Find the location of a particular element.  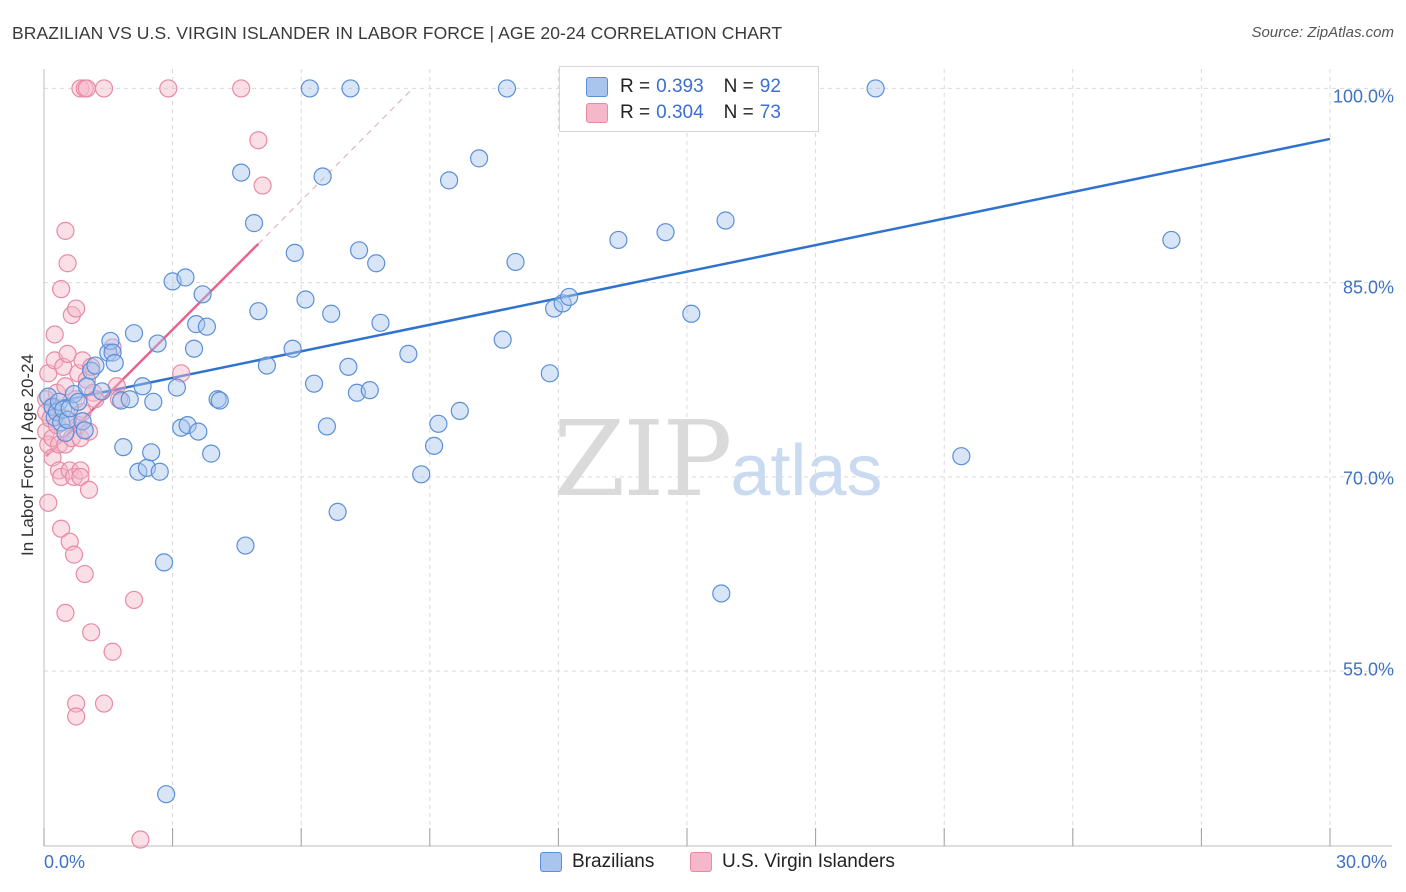

x-tick-0: 0.0% is located at coordinates (65, 862).